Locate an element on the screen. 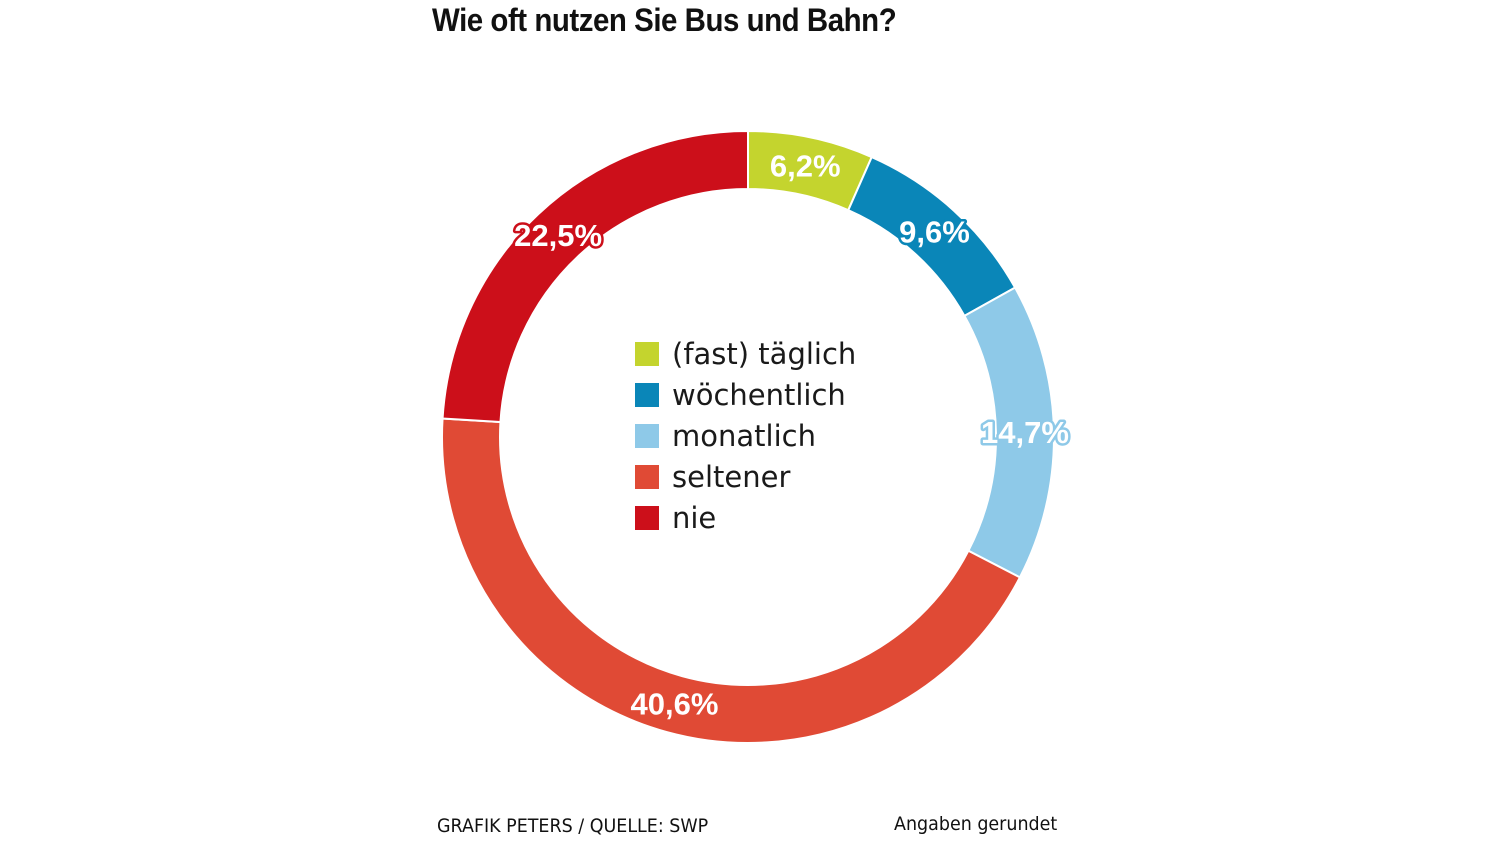  rounding-note: Angaben gerundet is located at coordinates (976, 824).